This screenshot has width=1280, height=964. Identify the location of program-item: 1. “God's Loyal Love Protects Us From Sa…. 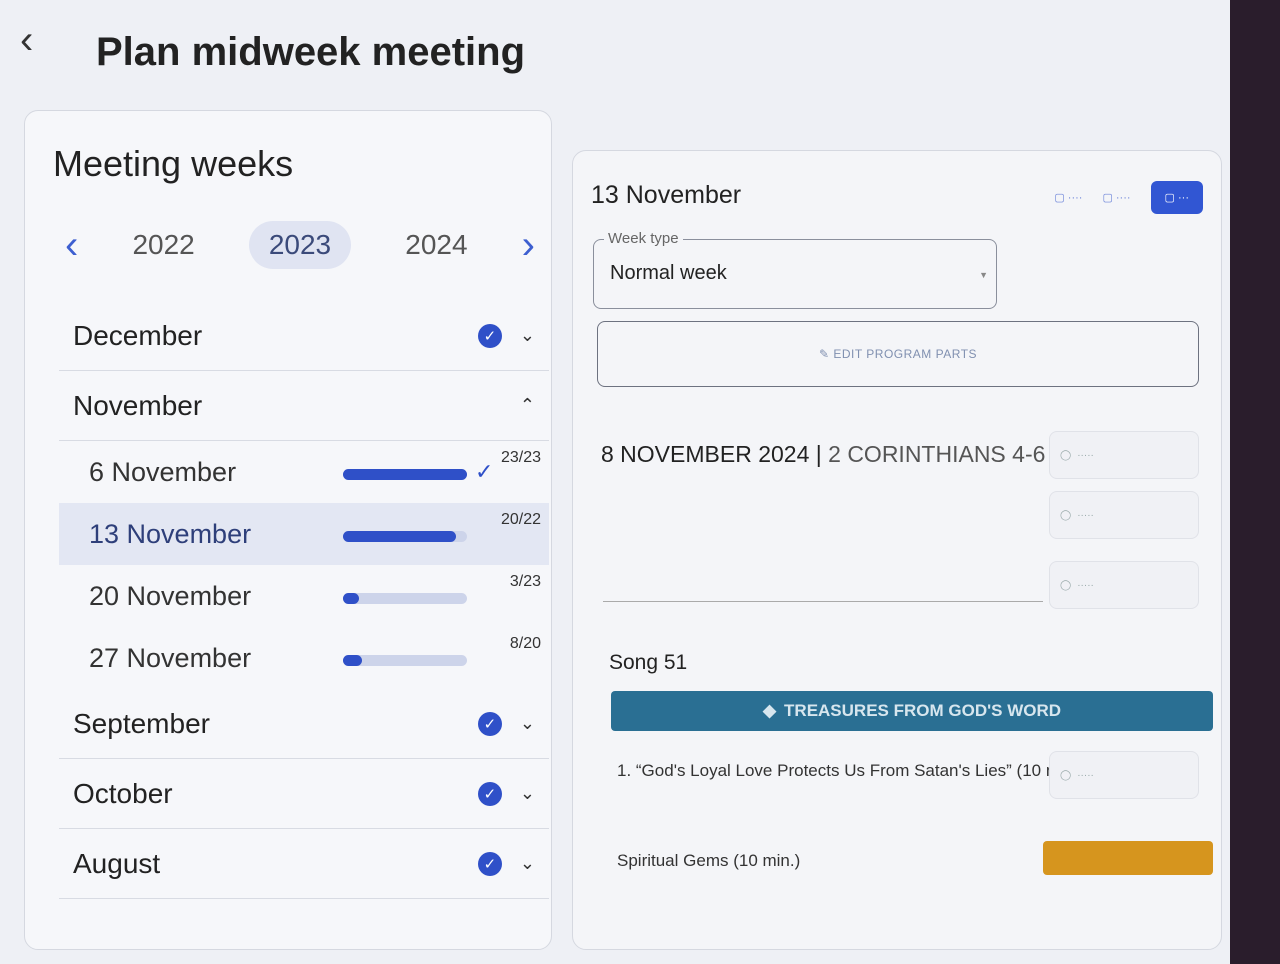
(850, 770).